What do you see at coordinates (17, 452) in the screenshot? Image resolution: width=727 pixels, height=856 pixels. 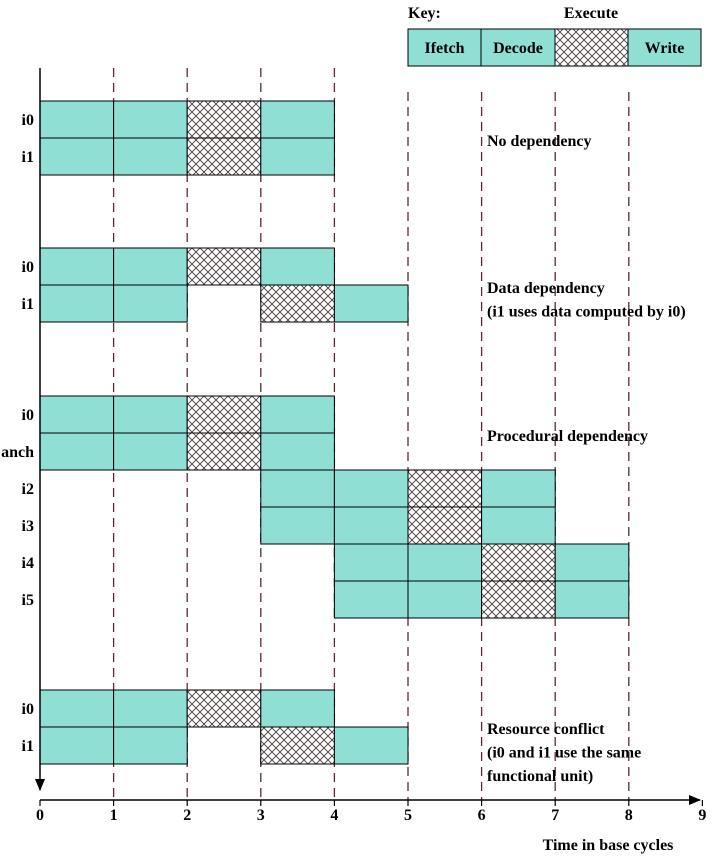 I see `instruction-label-anch: anch` at bounding box center [17, 452].